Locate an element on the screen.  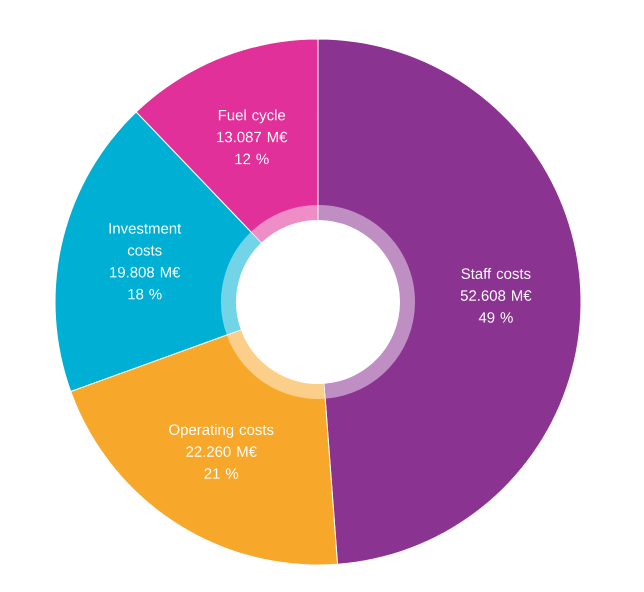
data-label: 22.260 M€ is located at coordinates (221, 451).